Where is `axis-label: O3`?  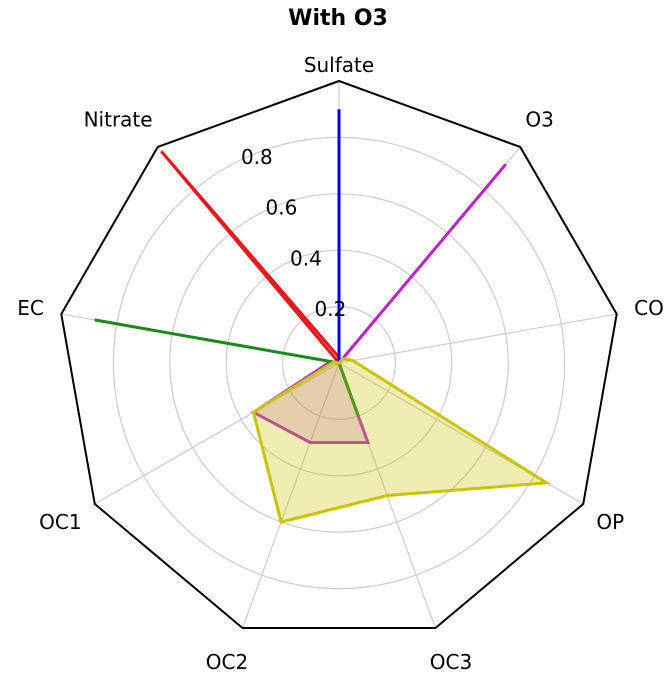 axis-label: O3 is located at coordinates (539, 119).